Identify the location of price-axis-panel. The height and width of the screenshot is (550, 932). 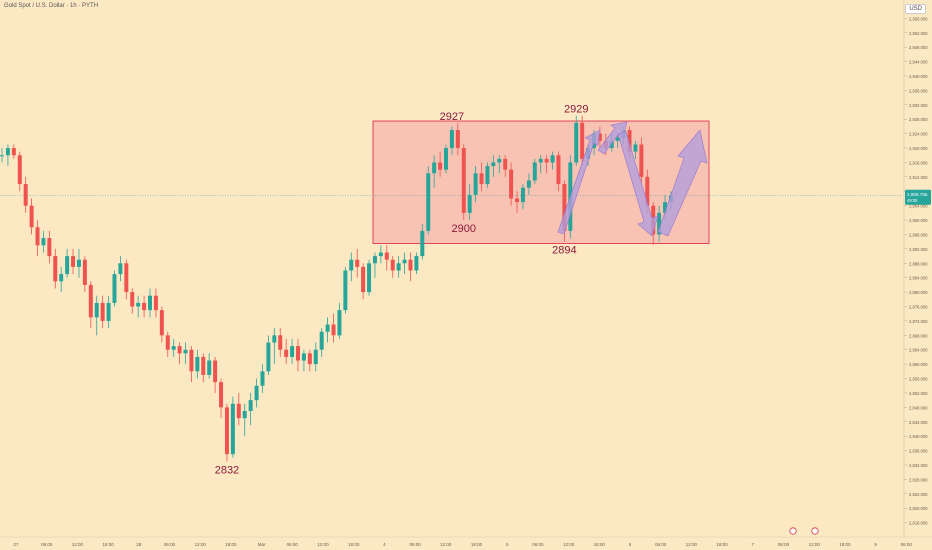
(918, 275).